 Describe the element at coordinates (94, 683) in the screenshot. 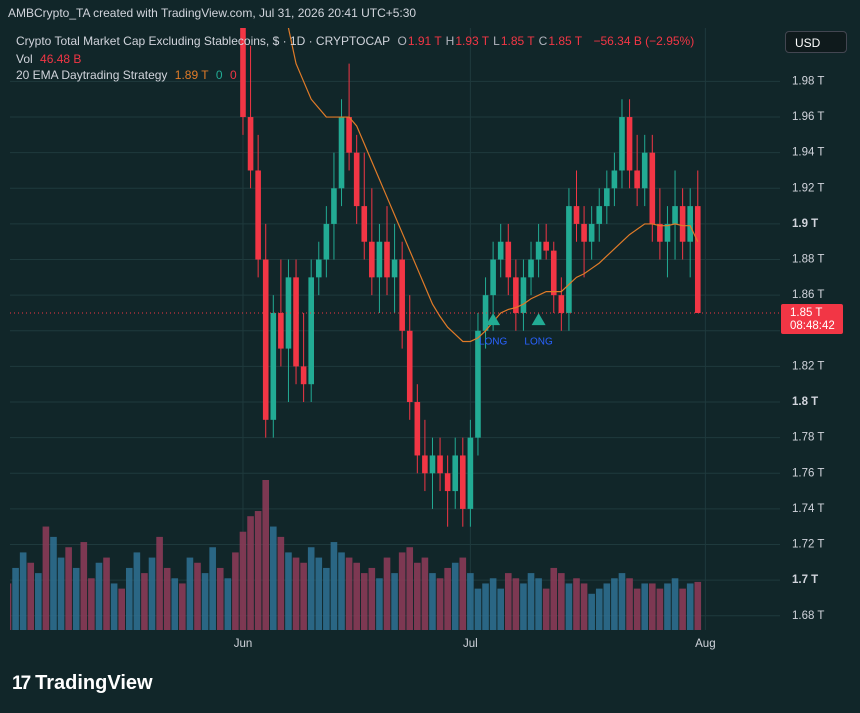

I see `brand-name: TradingView` at that location.